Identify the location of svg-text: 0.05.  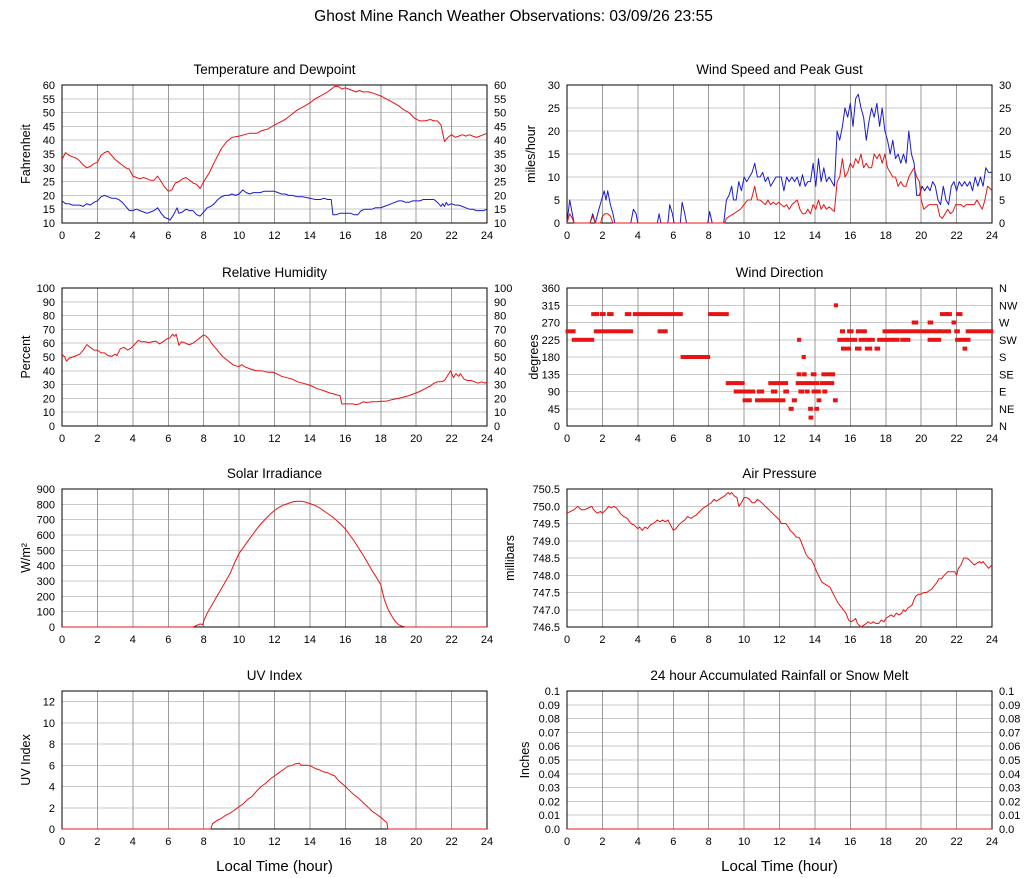
(1009, 761).